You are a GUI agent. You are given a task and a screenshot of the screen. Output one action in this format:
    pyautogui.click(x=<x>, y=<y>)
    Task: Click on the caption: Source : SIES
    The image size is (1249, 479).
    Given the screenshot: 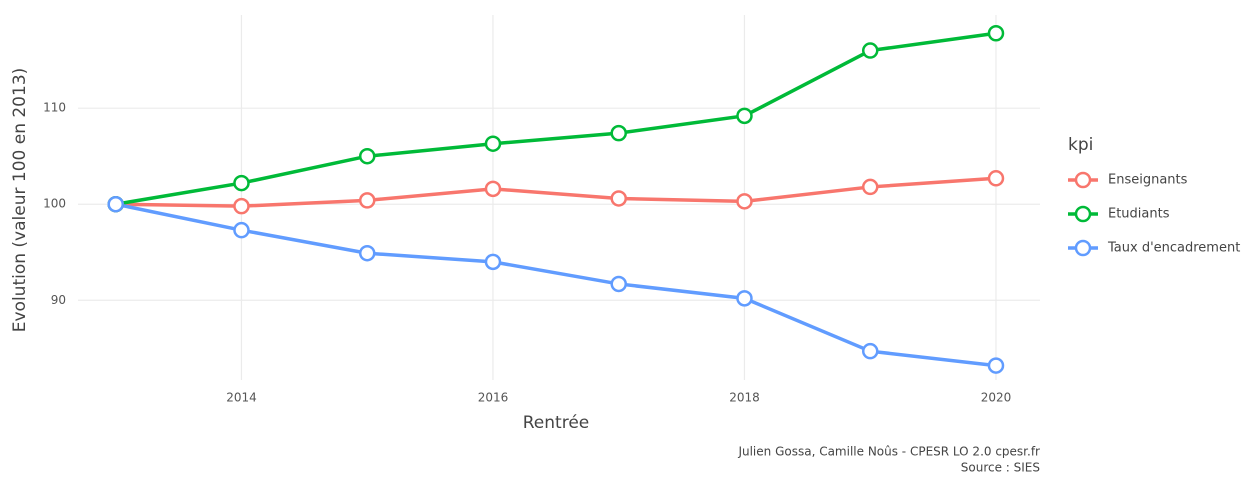 What is the action you would take?
    pyautogui.click(x=1000, y=468)
    